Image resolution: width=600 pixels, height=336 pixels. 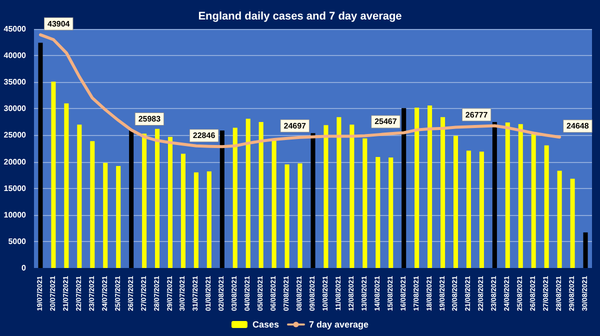 I want to click on legend-label: 7 day average, so click(x=338, y=325).